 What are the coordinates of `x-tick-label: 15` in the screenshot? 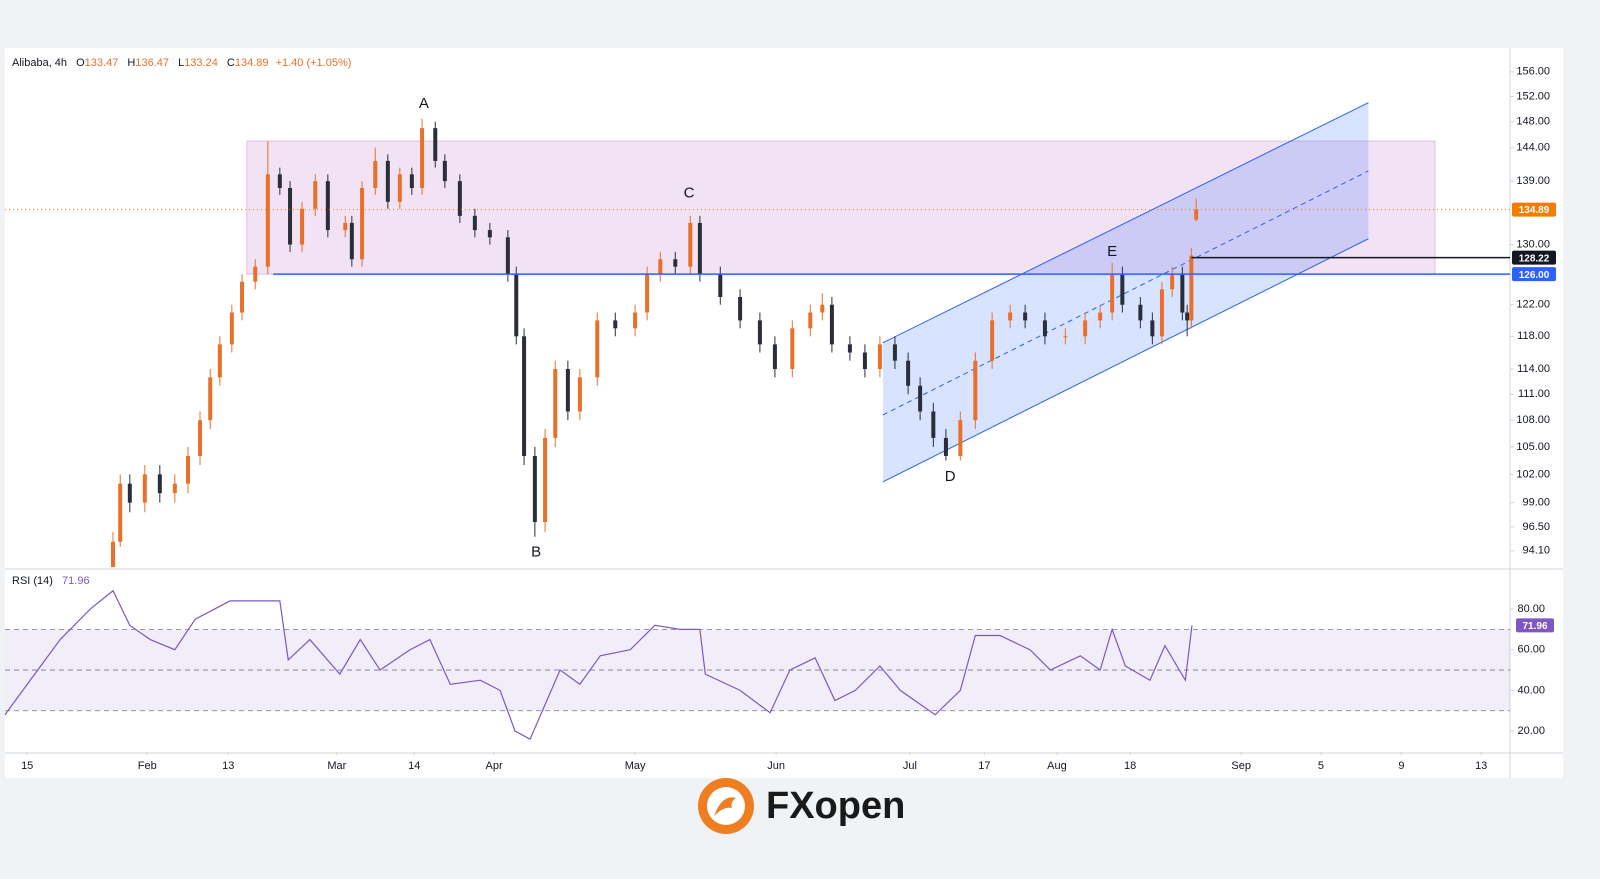 It's located at (27, 766).